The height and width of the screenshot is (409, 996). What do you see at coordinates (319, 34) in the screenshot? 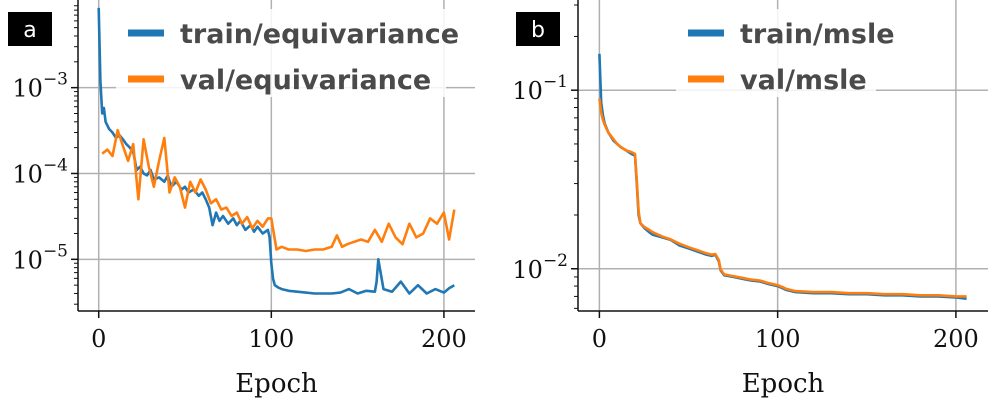
I see `legend-label-train-equivariance: train/equivariance` at bounding box center [319, 34].